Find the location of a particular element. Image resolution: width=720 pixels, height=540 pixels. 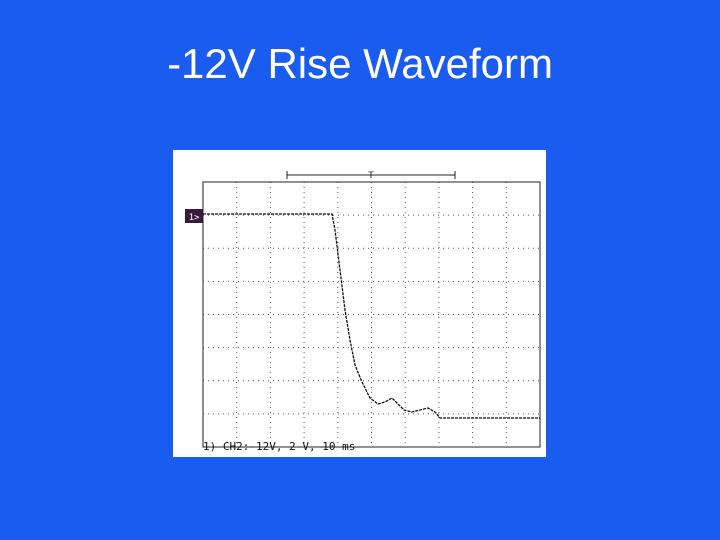

channel-marker: 1> is located at coordinates (194, 218).